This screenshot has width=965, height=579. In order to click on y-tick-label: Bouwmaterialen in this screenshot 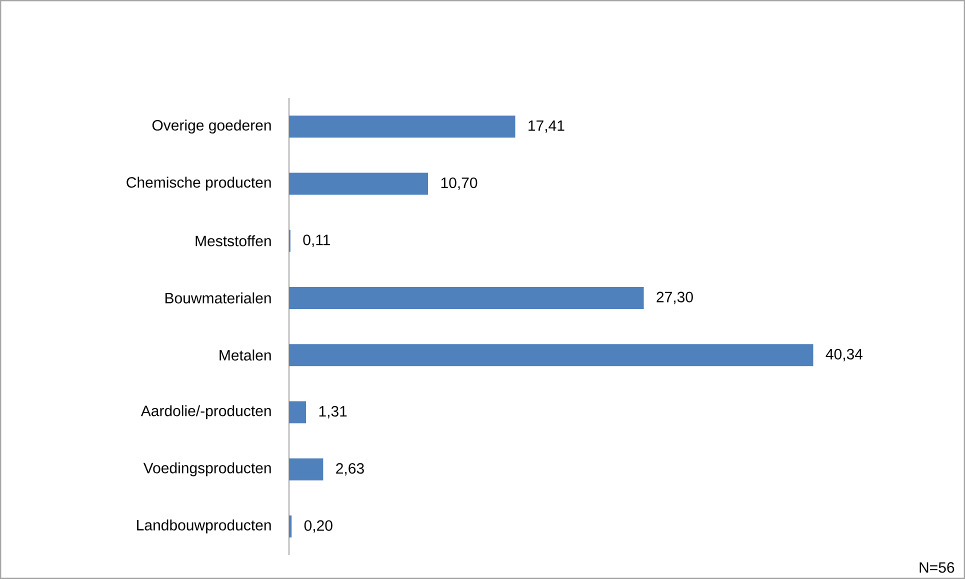, I will do `click(218, 298)`.